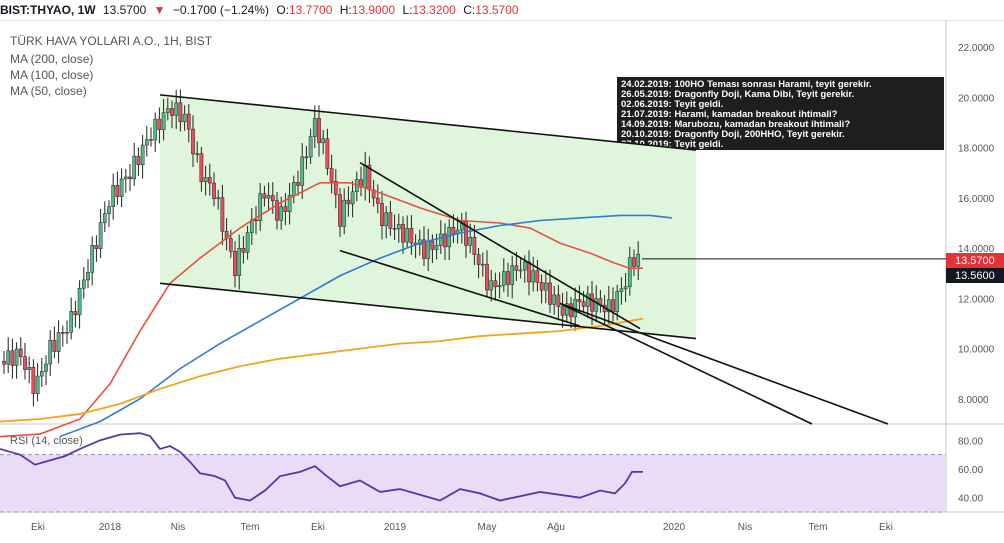  I want to click on legend-ma200: MA (200, close), so click(51, 59).